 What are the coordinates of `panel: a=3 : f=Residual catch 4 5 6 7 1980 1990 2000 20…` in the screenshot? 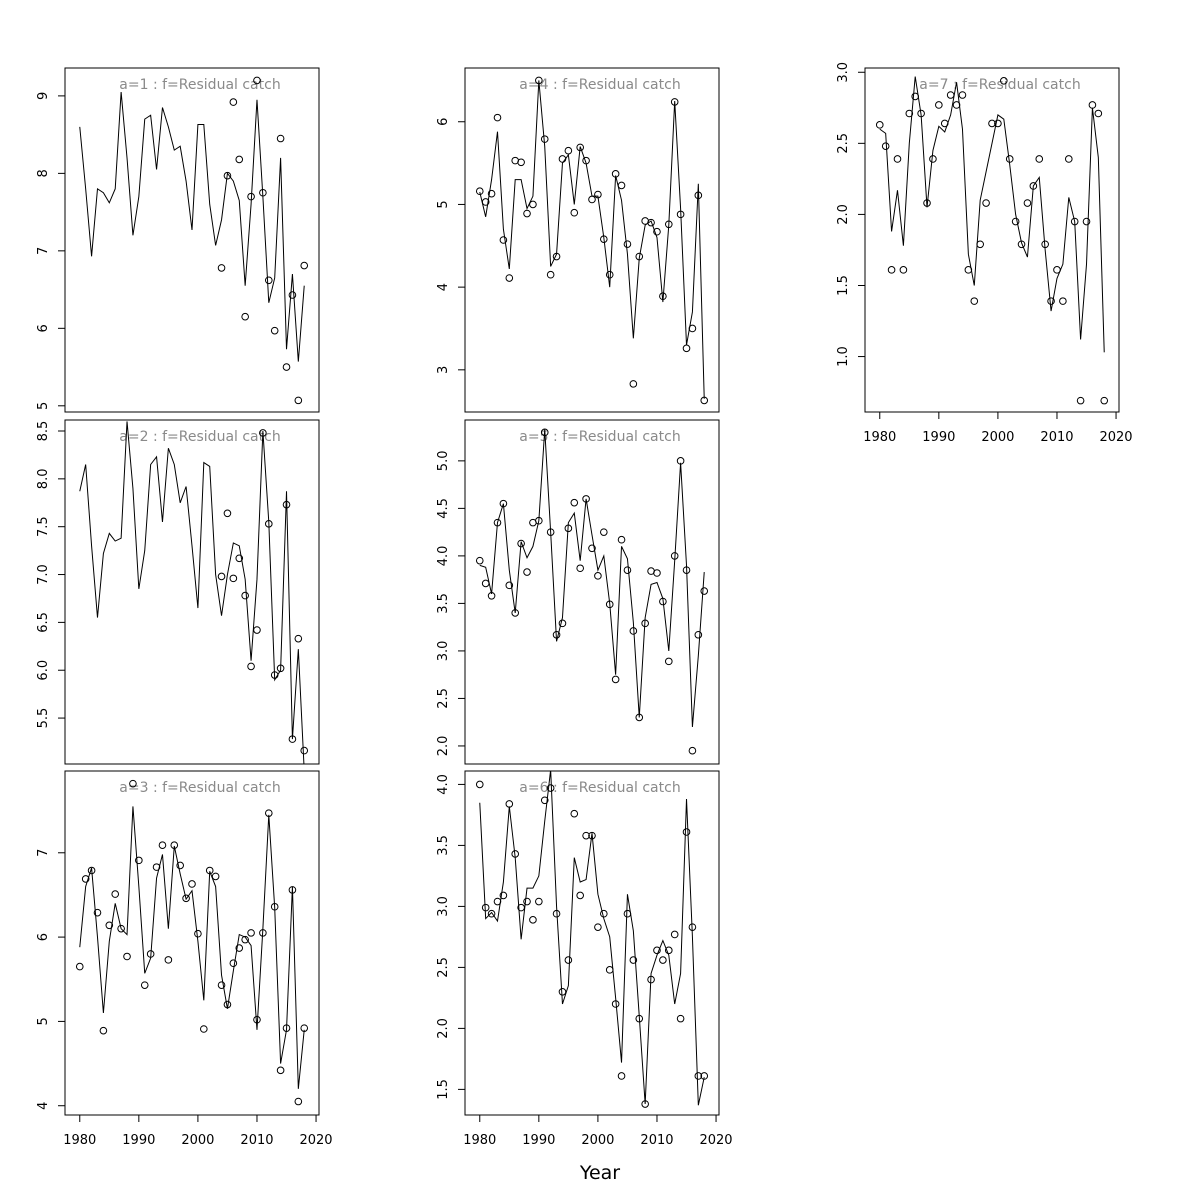 It's located at (184, 959).